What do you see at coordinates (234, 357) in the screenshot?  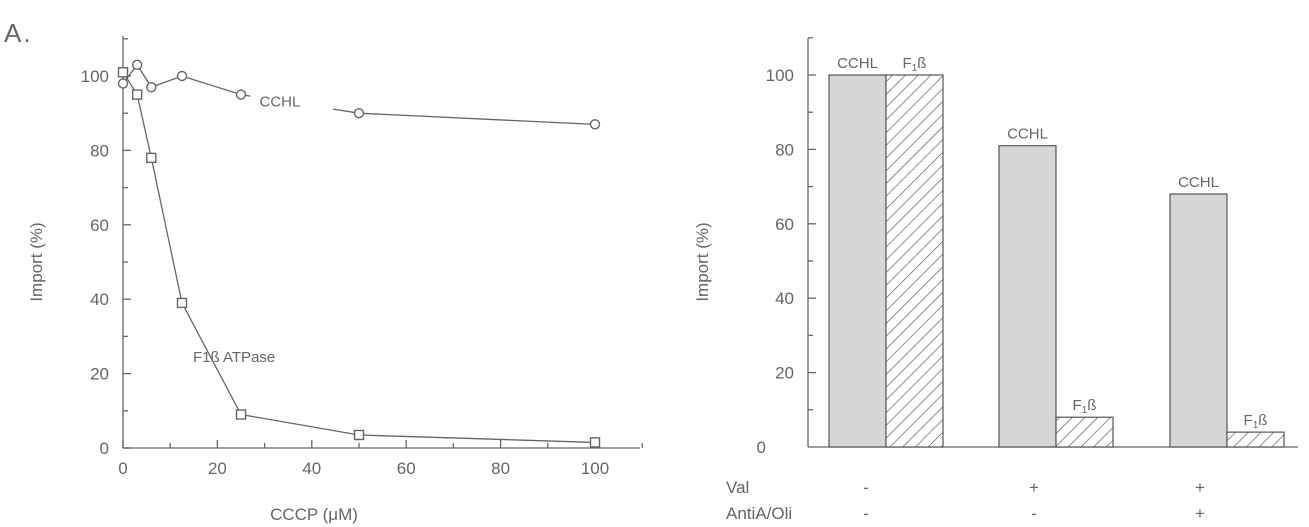 I see `series-label-f1b-atpase: F1ß ATPase` at bounding box center [234, 357].